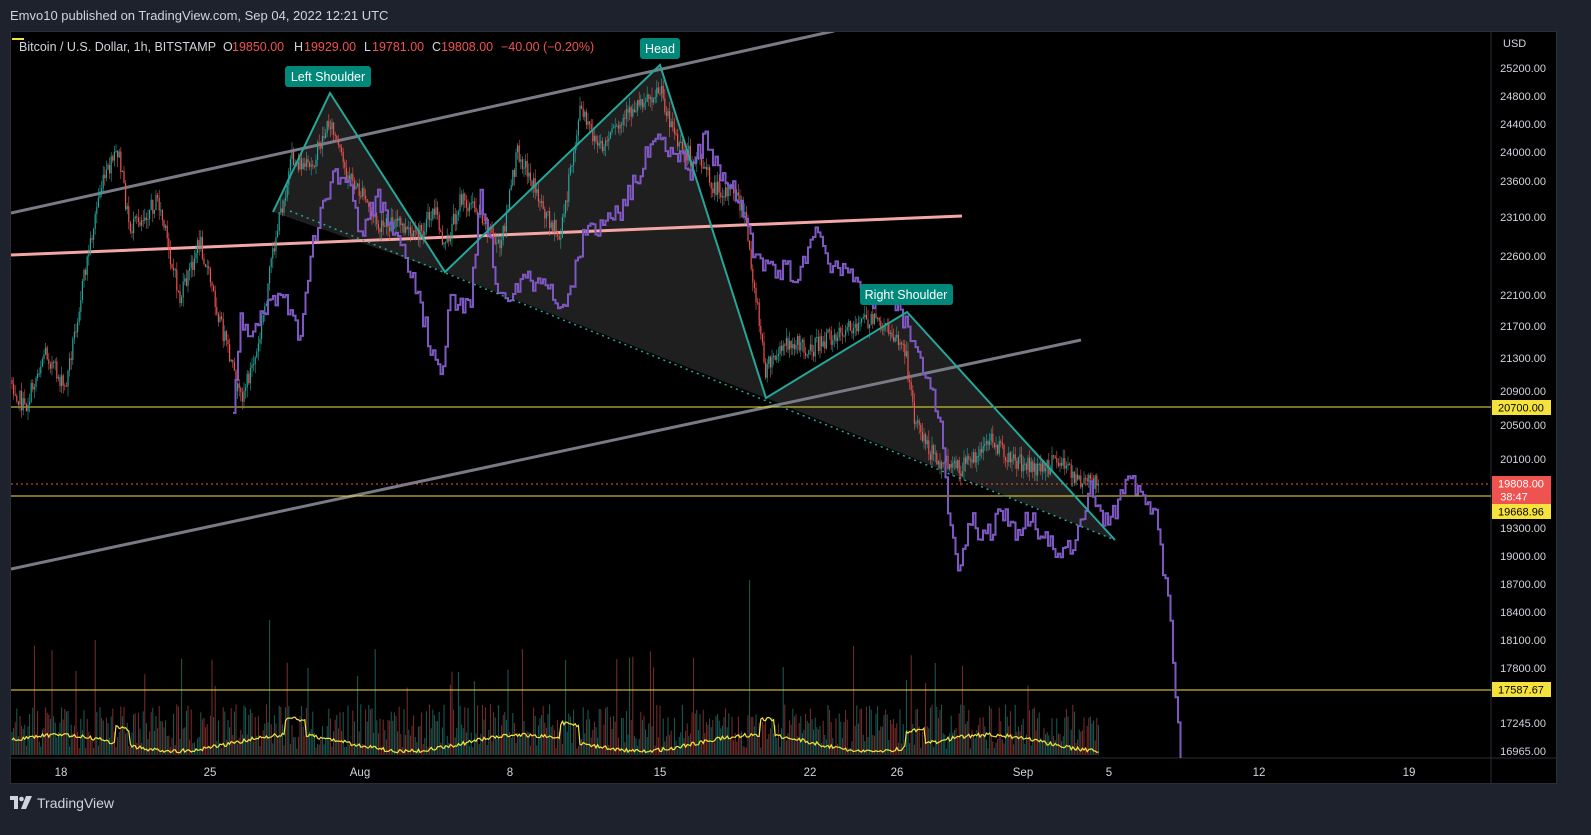 The width and height of the screenshot is (1591, 835). What do you see at coordinates (555, 667) in the screenshot?
I see `volume-bars` at bounding box center [555, 667].